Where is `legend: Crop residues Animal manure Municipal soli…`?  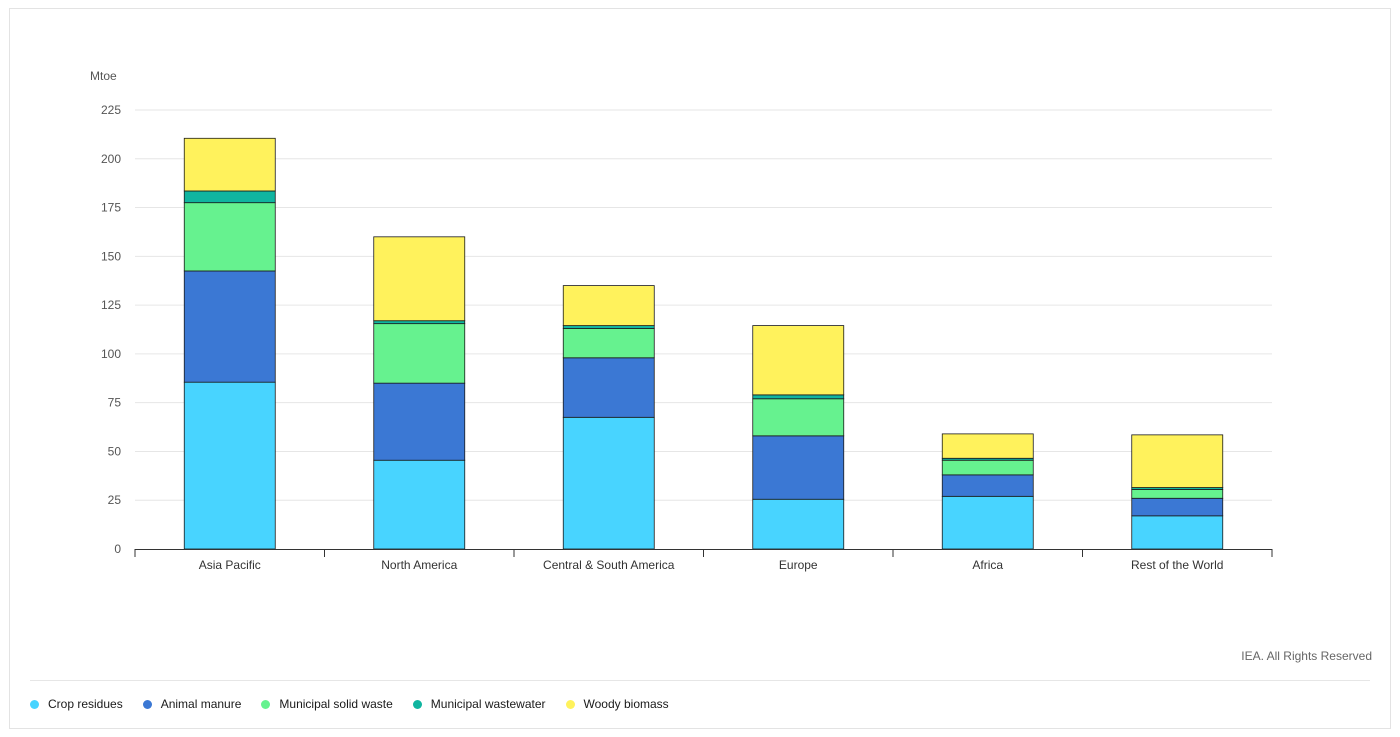 legend: Crop residues Animal manure Municipal soli… is located at coordinates (359, 704).